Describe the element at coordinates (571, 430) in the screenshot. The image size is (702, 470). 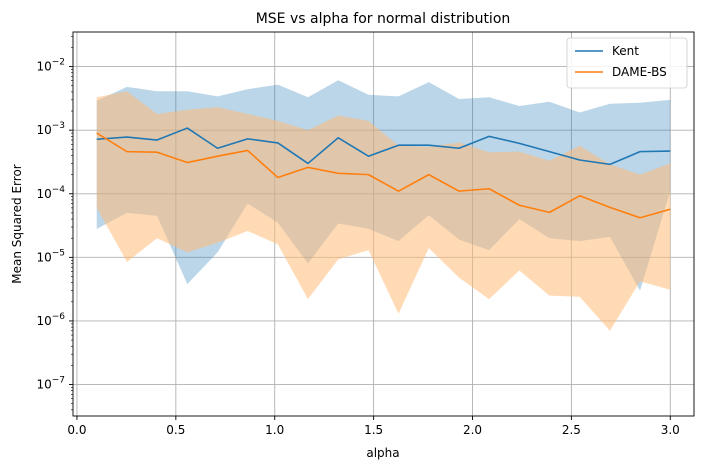
I see `x-tick-label: 2.5` at that location.